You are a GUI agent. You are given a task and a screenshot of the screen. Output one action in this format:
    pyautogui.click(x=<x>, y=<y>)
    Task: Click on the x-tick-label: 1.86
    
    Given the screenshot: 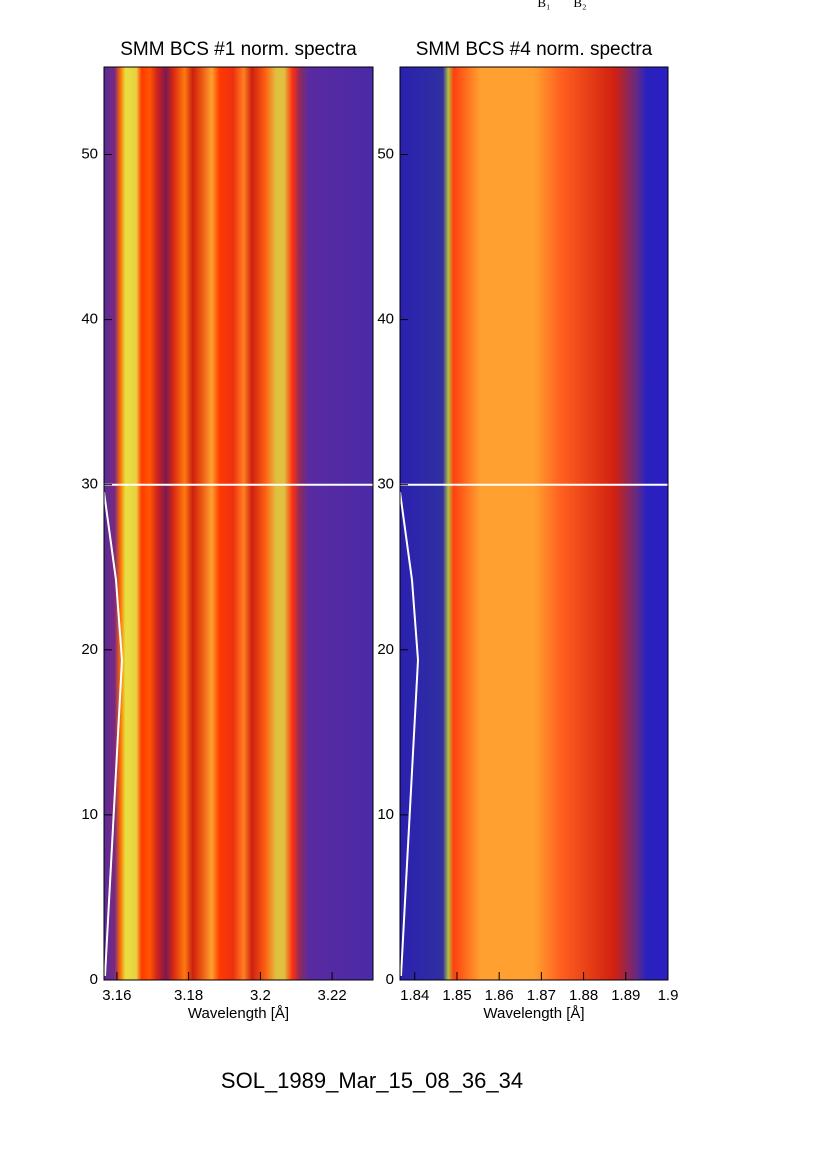 What is the action you would take?
    pyautogui.click(x=499, y=995)
    